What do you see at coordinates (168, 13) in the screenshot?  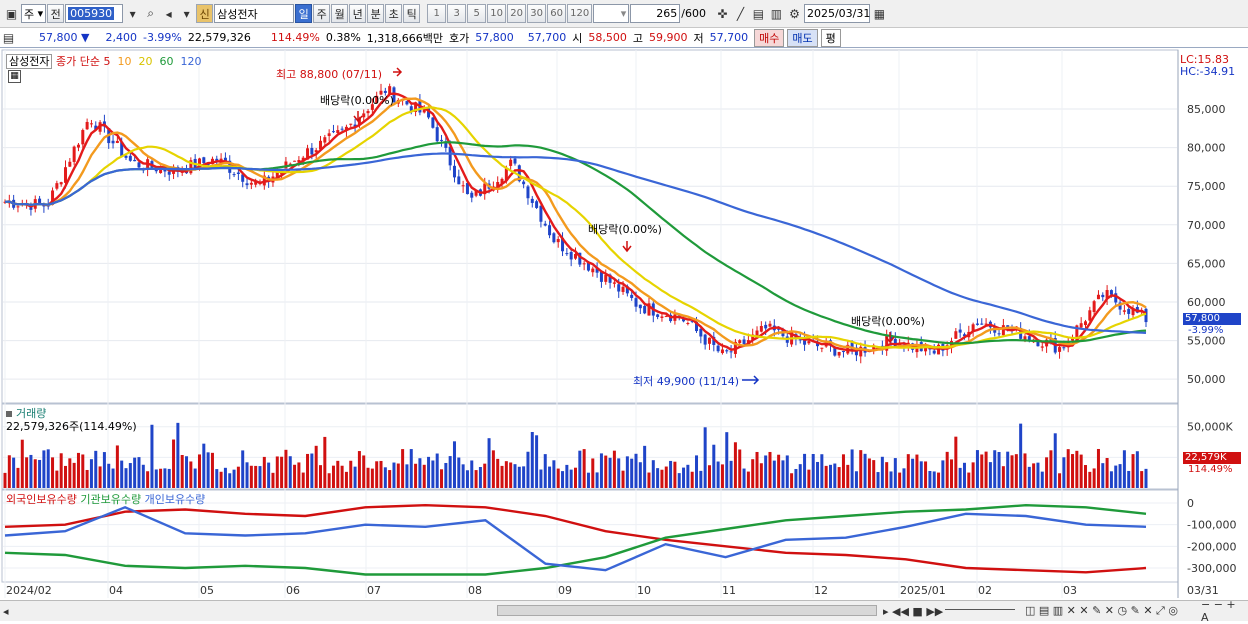 I see `speaker-icon: ◂` at bounding box center [168, 13].